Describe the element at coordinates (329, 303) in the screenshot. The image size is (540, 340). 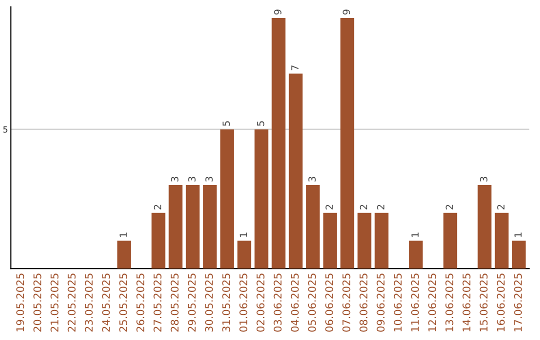
I see `x-tick-label: 06.06.2025` at that location.